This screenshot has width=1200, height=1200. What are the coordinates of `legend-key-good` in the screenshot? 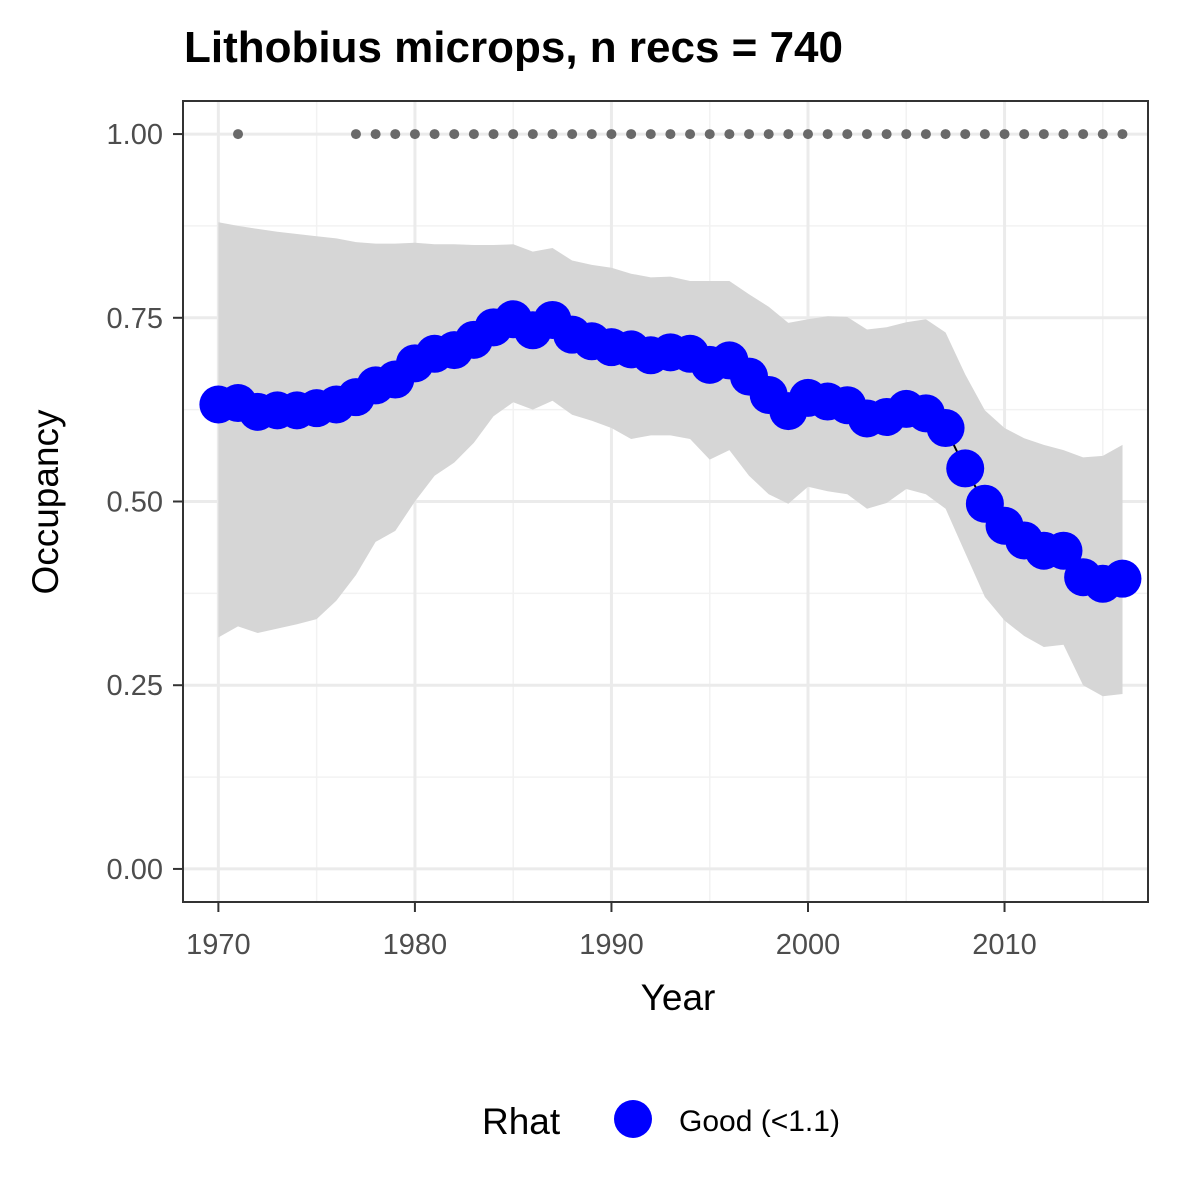 It's located at (633, 1119).